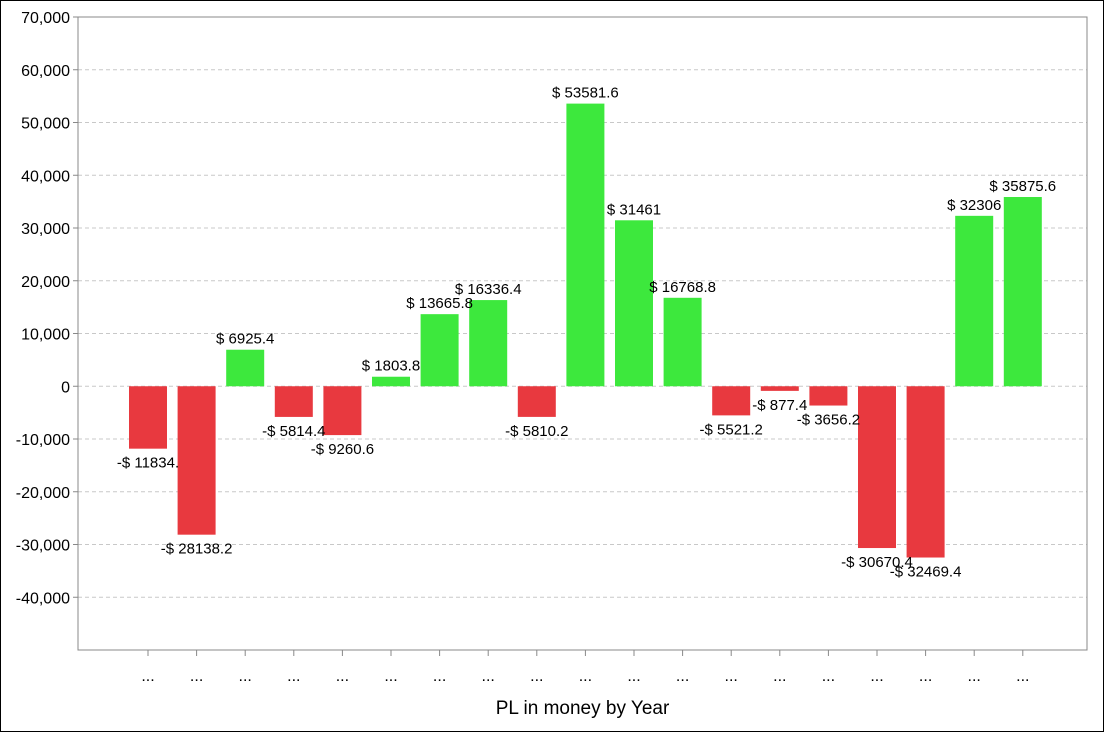 The image size is (1104, 732). Describe the element at coordinates (583, 708) in the screenshot. I see `x-axis-title: PL in money by Year` at that location.